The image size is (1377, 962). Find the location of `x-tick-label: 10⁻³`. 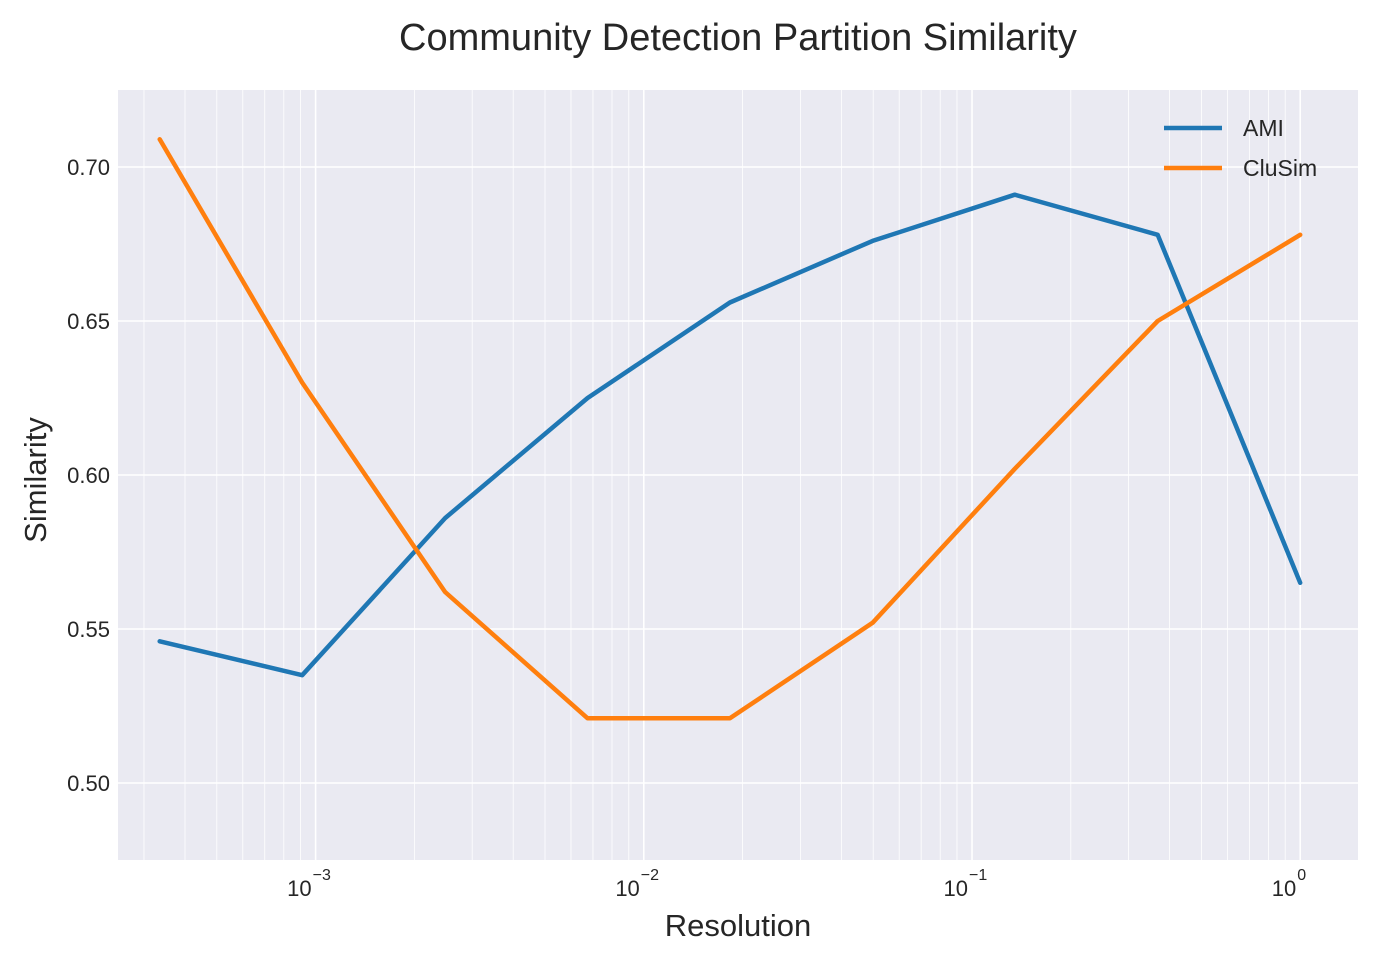

x-tick-label: 10⁻³ is located at coordinates (309, 884).